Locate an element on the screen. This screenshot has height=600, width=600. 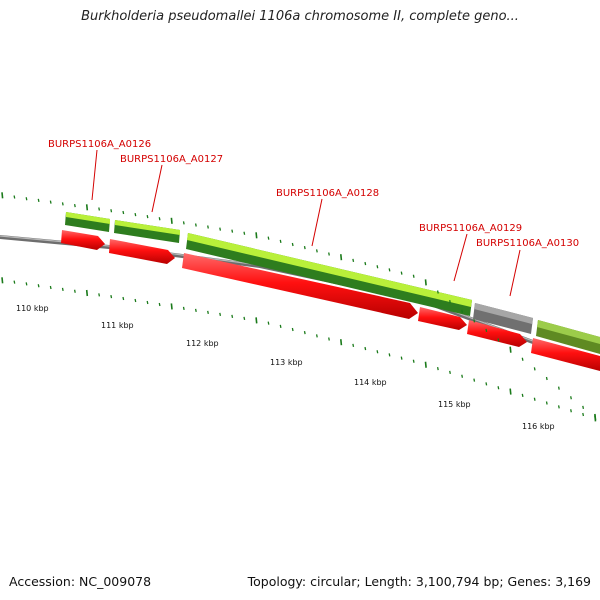
gene-bar-a0127-light is located at coordinates (147, 227).